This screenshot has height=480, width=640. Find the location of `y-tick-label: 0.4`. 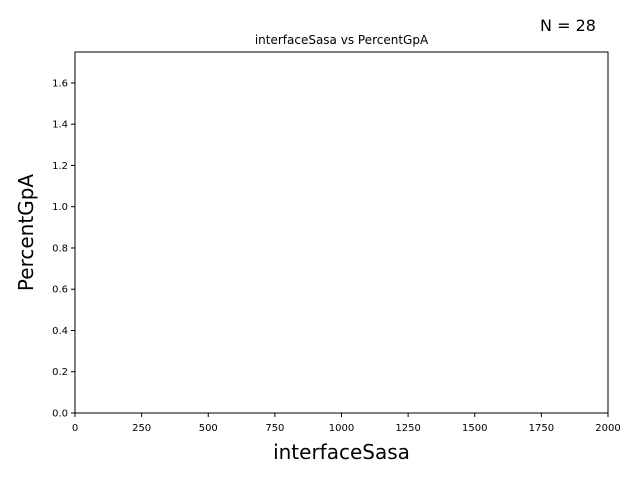

y-tick-label: 0.4 is located at coordinates (60, 331).